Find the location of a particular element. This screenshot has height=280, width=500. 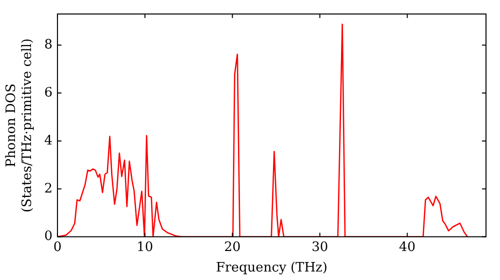

x-tick-label: 30 is located at coordinates (320, 247).